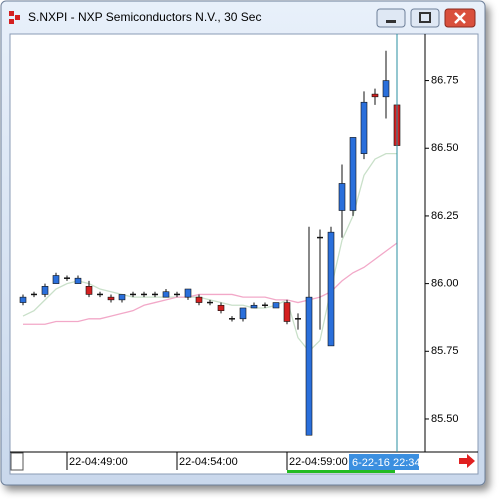 The height and width of the screenshot is (504, 504). I want to click on y-tick-label: 85.75, so click(445, 351).